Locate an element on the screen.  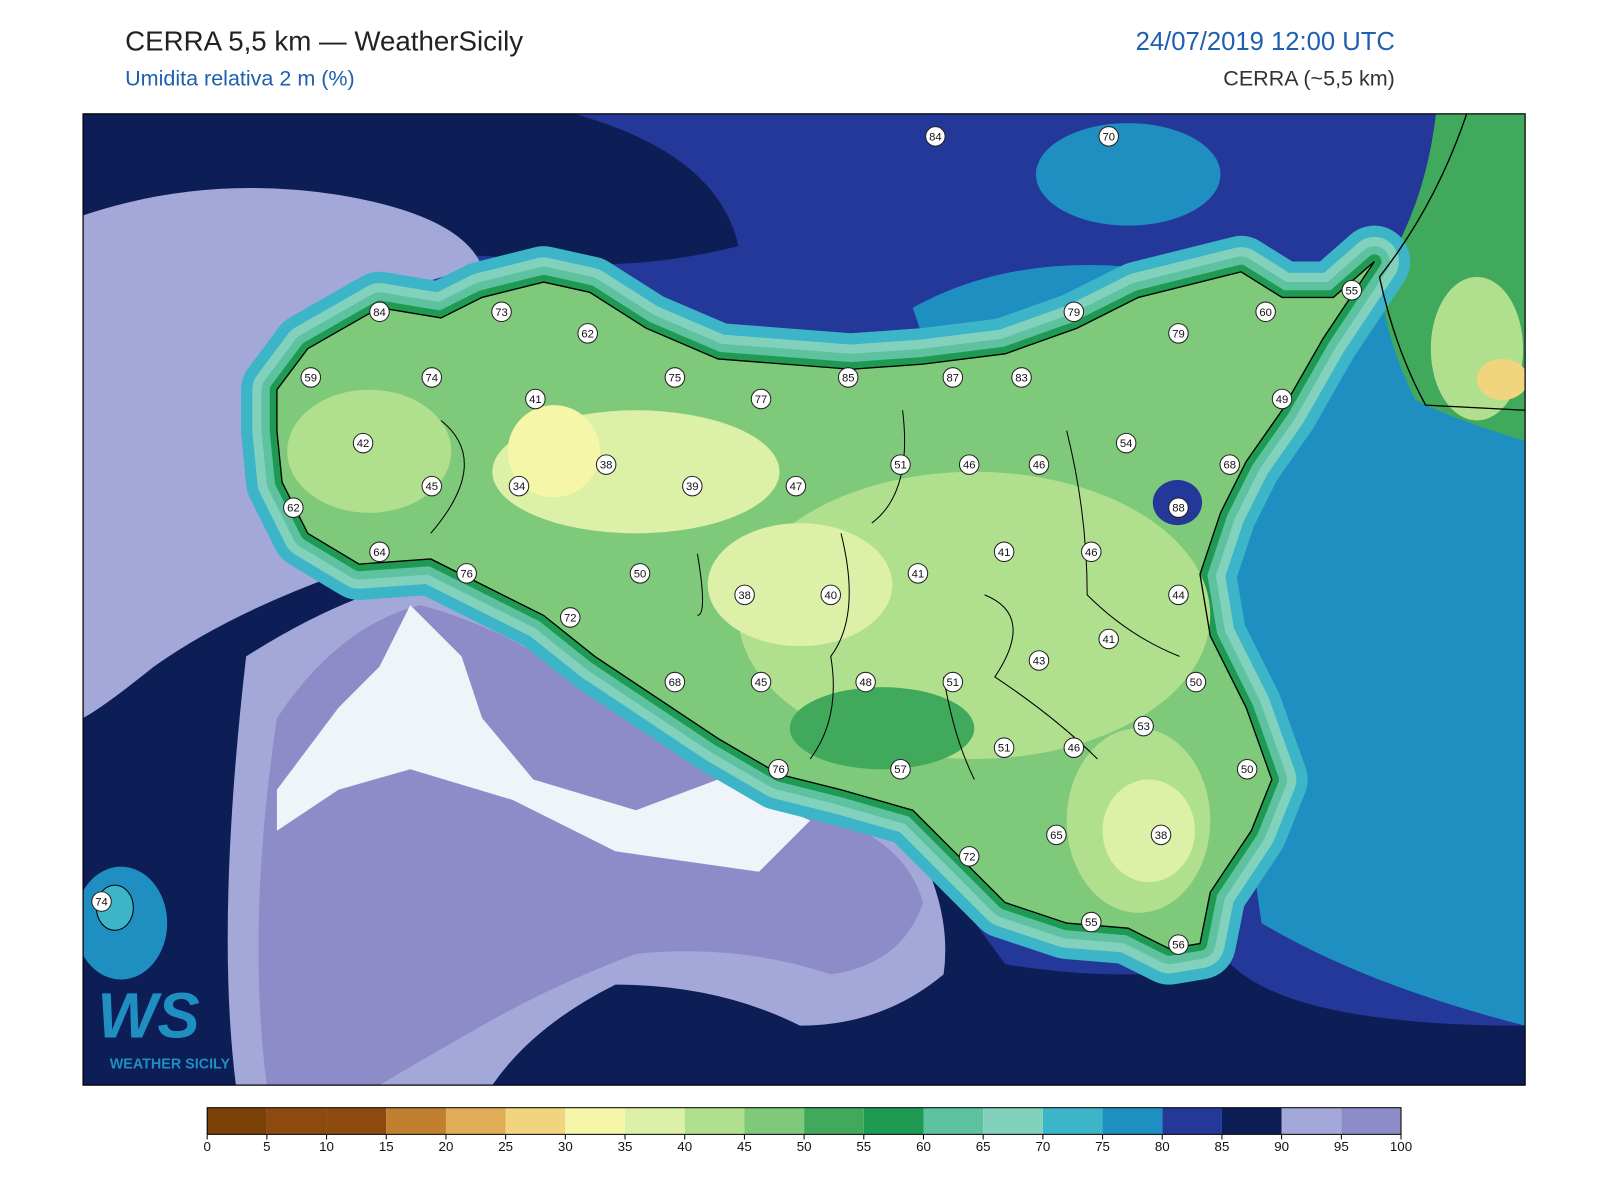
station-label: 40 is located at coordinates (831, 596).